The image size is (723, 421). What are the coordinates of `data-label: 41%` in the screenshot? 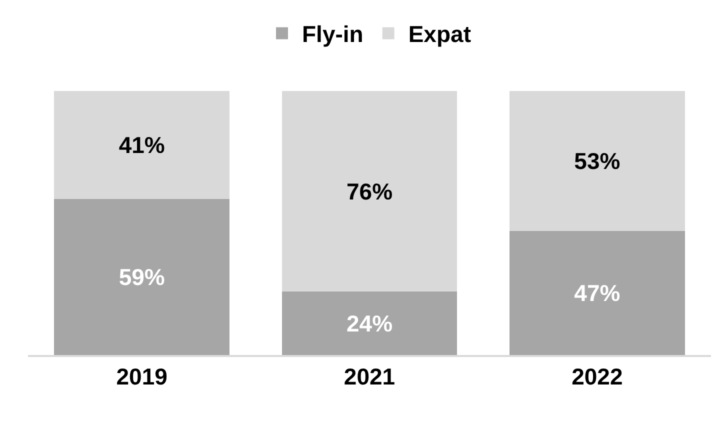 It's located at (141, 145).